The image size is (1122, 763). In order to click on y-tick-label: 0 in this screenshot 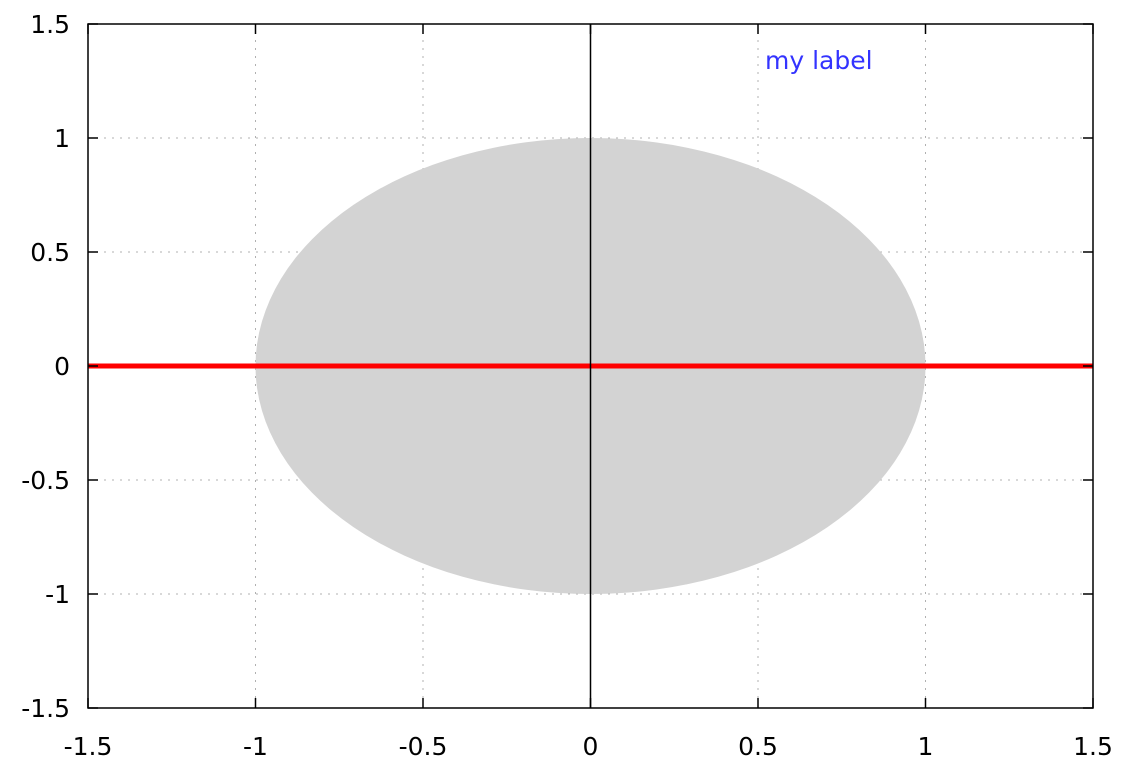, I will do `click(62, 366)`.